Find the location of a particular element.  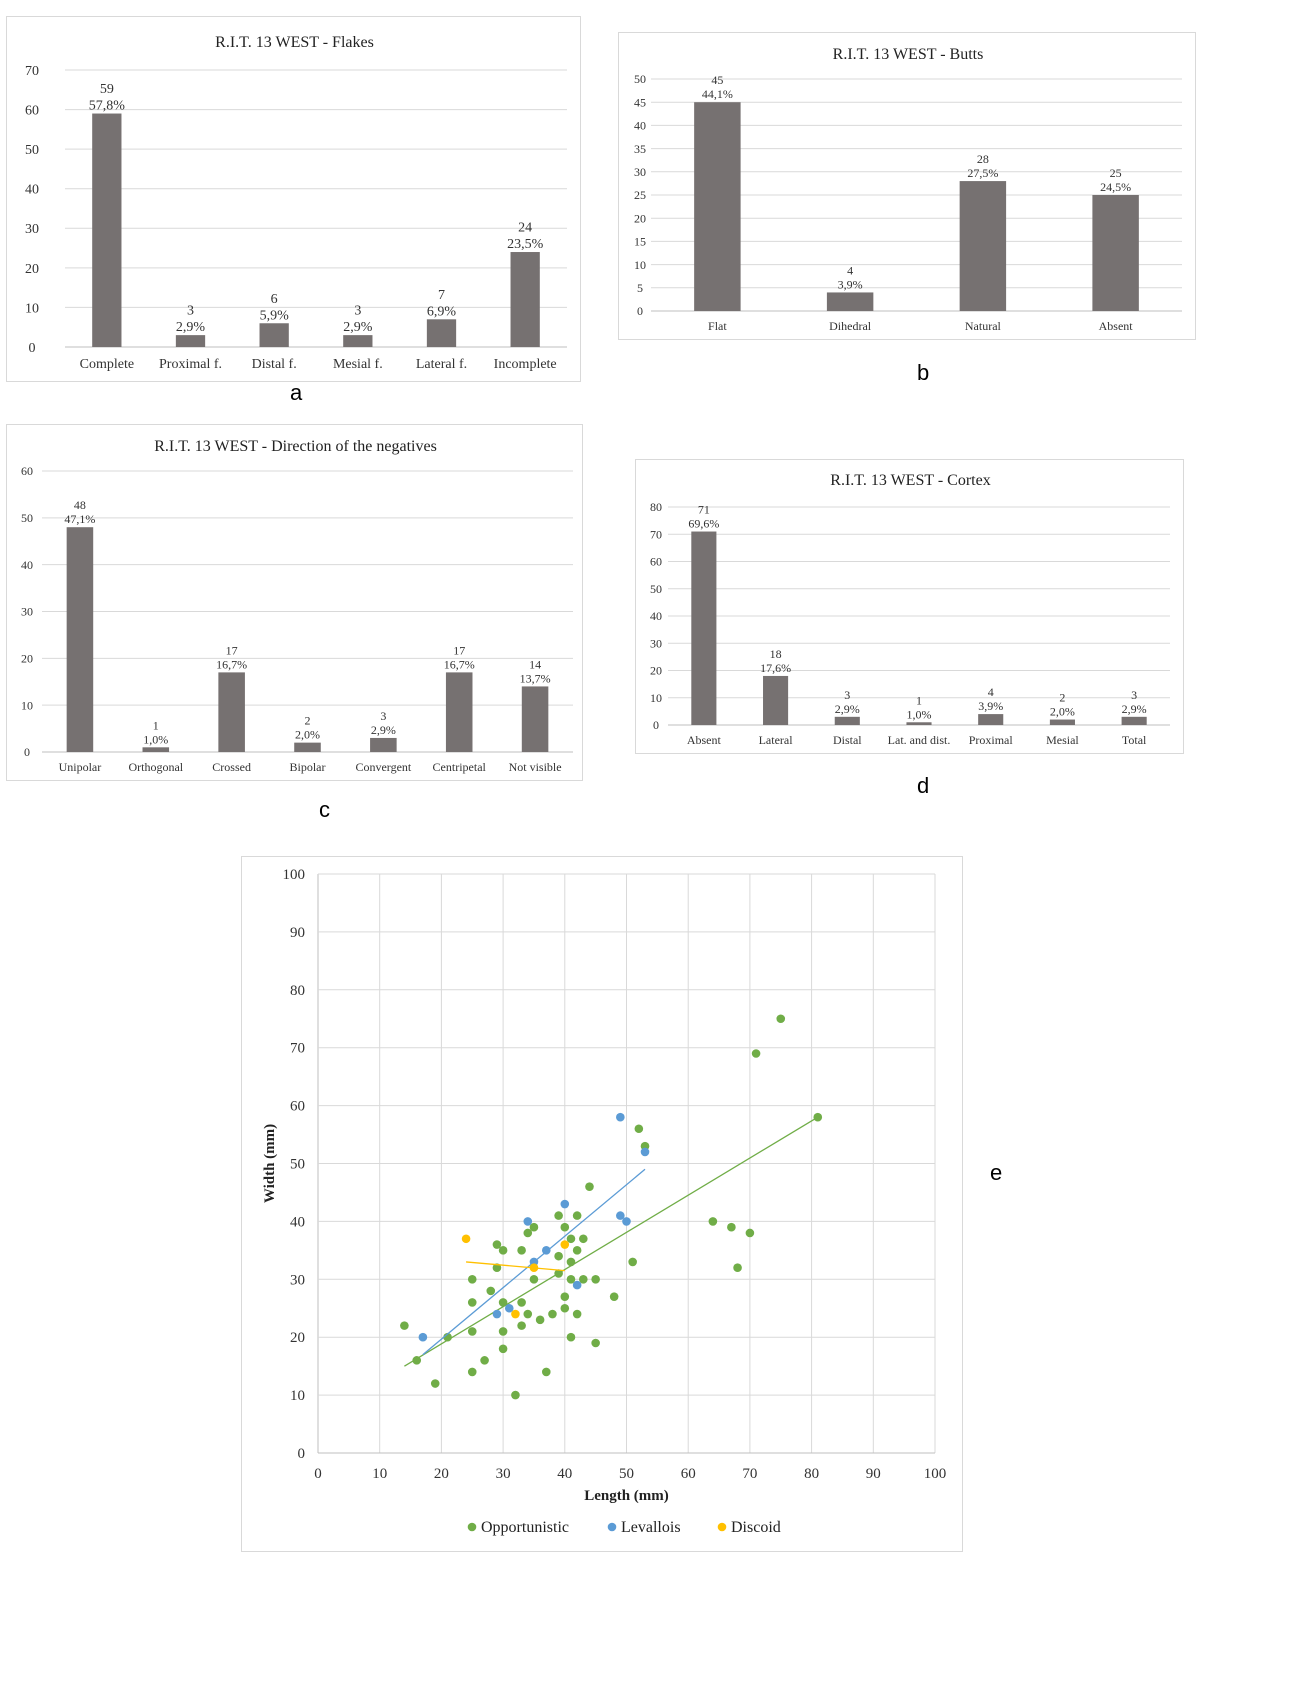

legend-label: Opportunistic is located at coordinates (525, 1527).